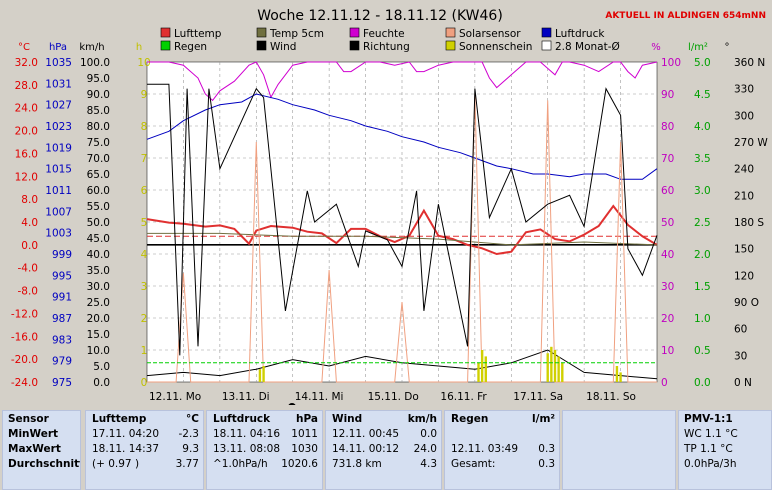 This screenshot has width=772, height=490. Describe the element at coordinates (125, 449) in the screenshot. I see `lufttemp-max-time: 18.11. 14:37` at that location.